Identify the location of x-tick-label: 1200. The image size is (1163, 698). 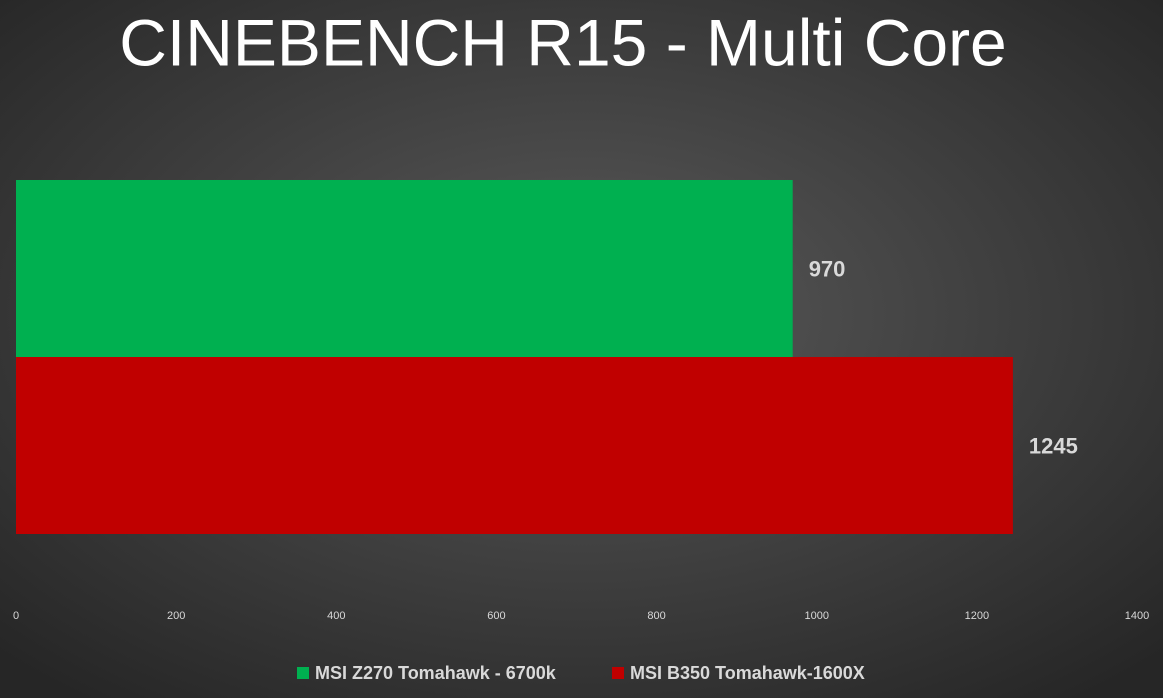
(977, 616).